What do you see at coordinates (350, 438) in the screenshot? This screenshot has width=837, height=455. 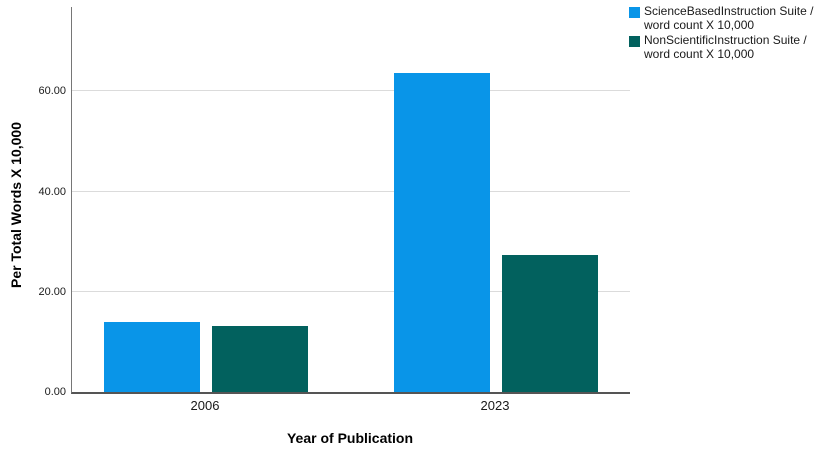 I see `x-axis-title: Year of Publication` at bounding box center [350, 438].